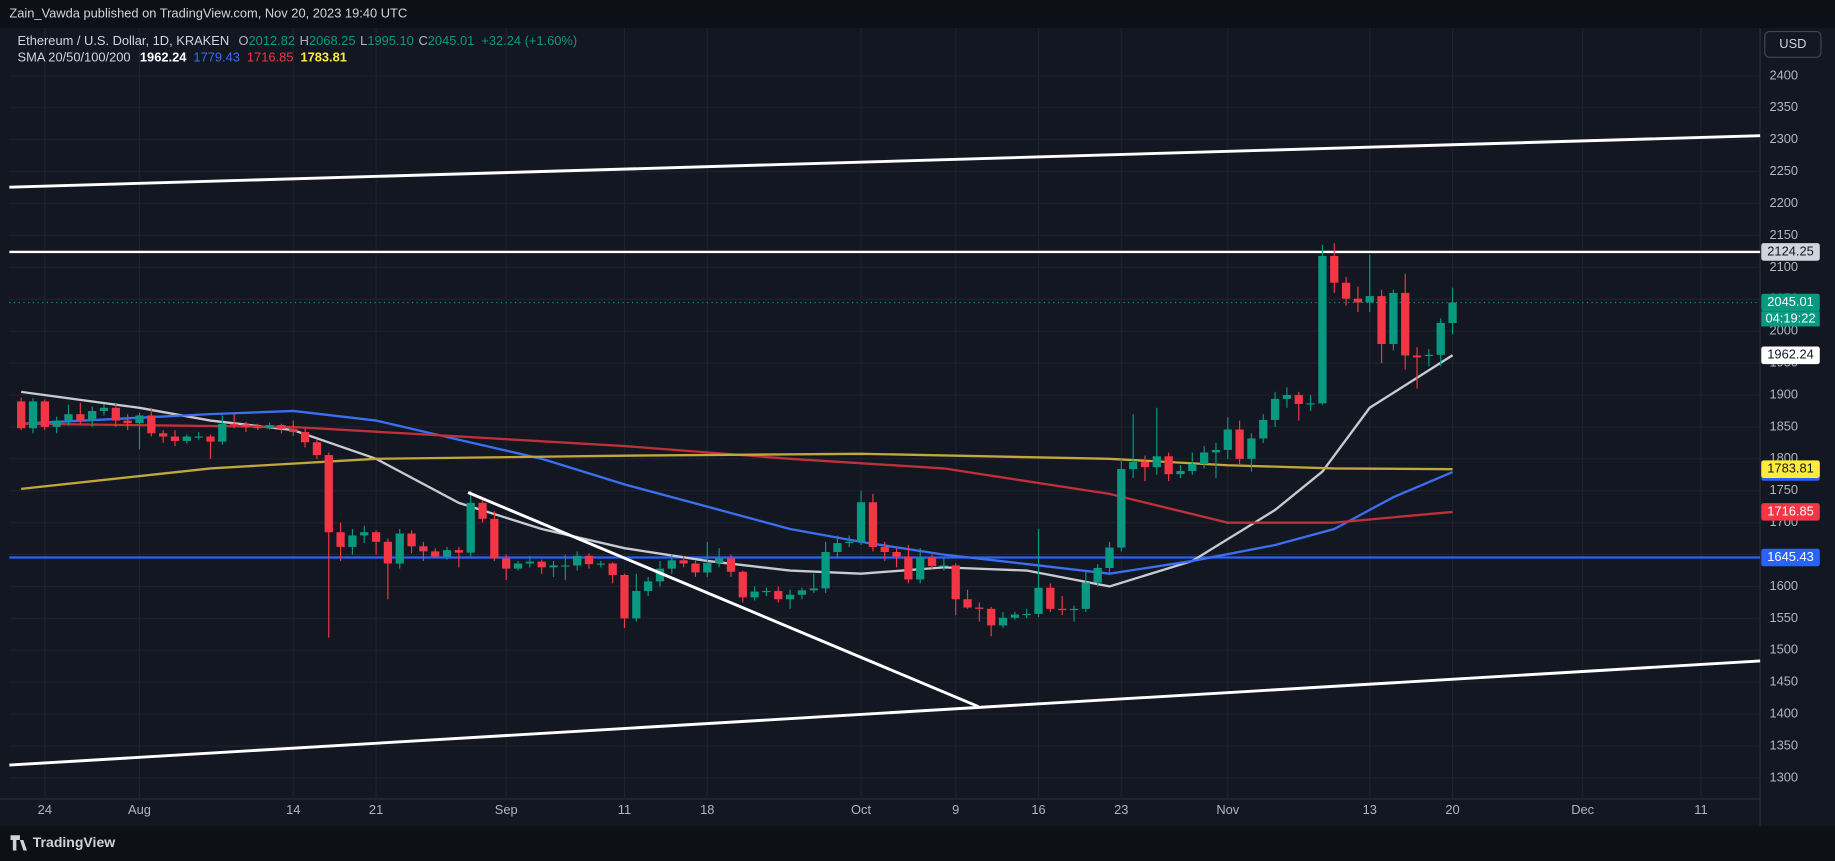 Image resolution: width=1835 pixels, height=861 pixels. Describe the element at coordinates (216, 57) in the screenshot. I see `sma-value: 1779.43` at that location.